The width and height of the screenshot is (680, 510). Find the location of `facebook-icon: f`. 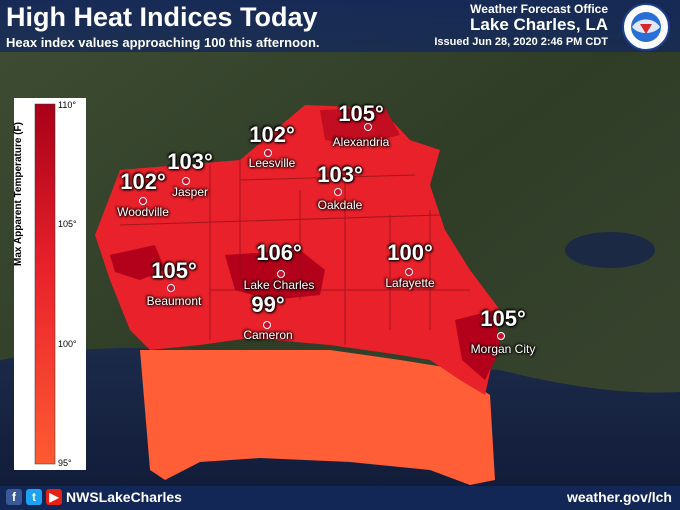

facebook-icon: f is located at coordinates (14, 497).